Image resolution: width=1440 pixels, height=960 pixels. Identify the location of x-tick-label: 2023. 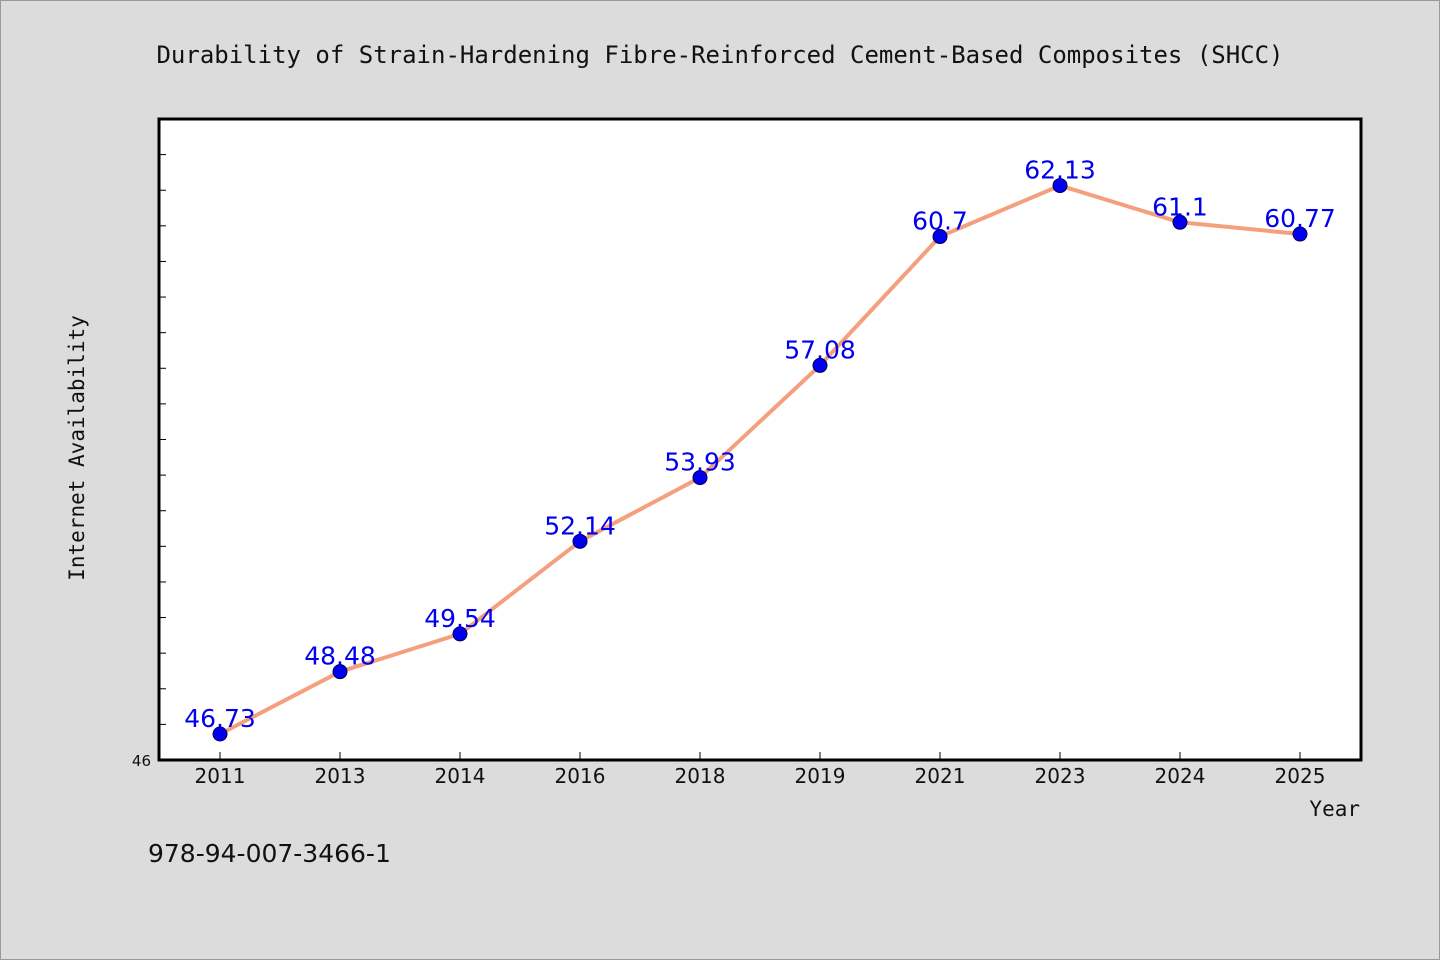
(1060, 776).